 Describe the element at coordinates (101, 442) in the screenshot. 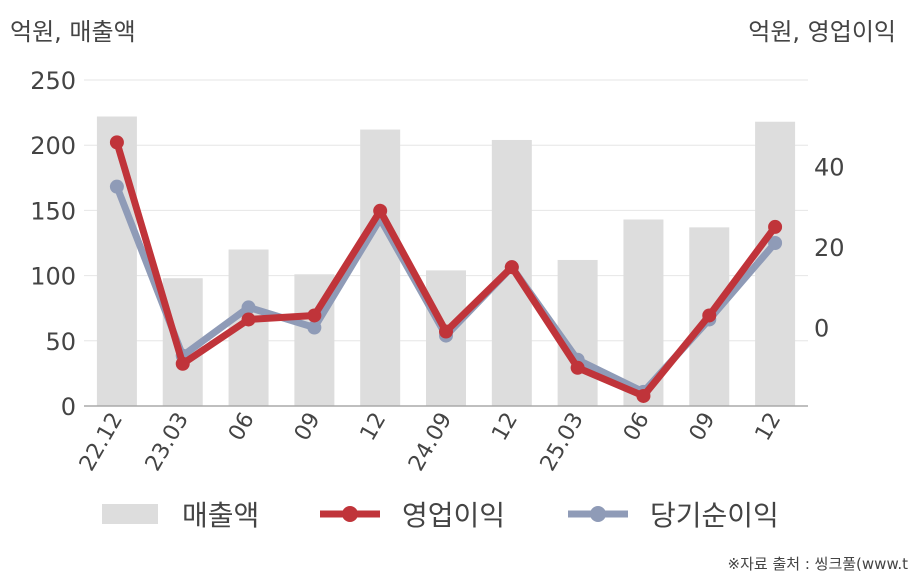

I see `x-tick-label: 22.12` at that location.